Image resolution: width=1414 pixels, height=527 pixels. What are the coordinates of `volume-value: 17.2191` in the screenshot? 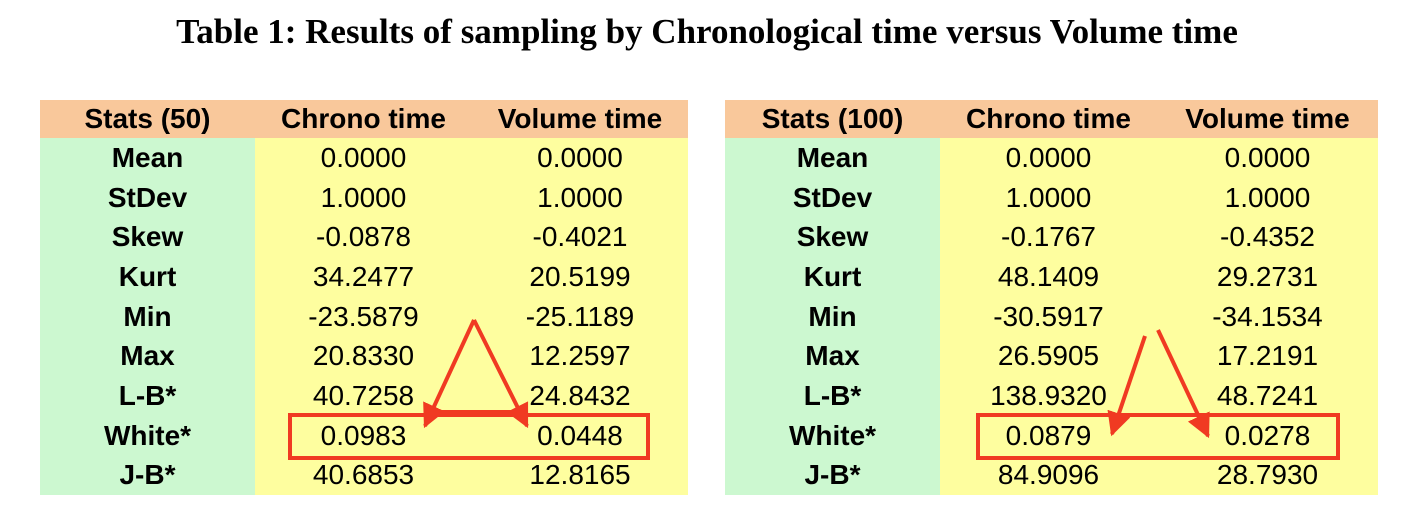 It's located at (1267, 356).